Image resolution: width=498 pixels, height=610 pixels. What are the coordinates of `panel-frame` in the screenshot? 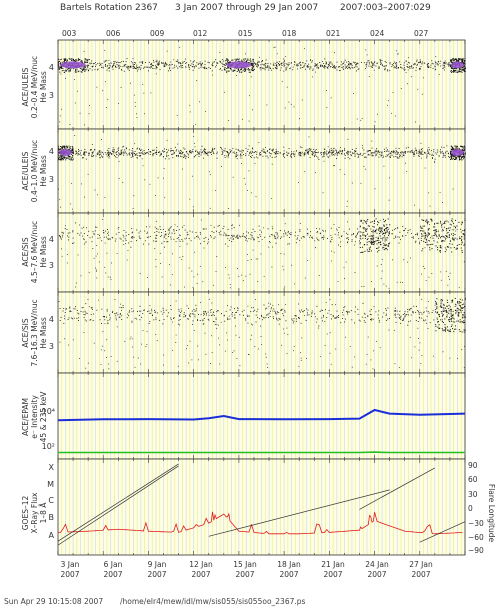 It's located at (261, 507).